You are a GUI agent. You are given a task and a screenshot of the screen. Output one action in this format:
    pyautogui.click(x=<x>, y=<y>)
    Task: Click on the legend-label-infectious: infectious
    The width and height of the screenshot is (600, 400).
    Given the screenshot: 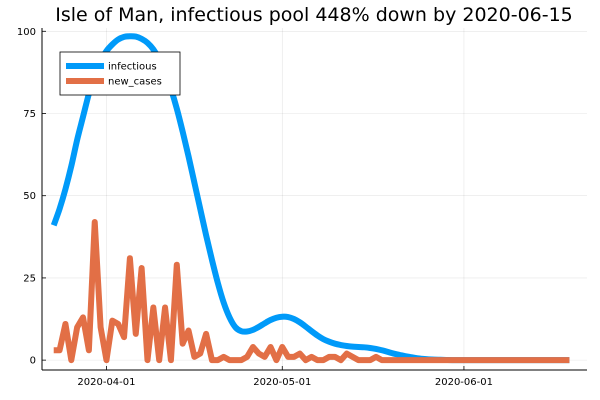 What is the action you would take?
    pyautogui.click(x=132, y=67)
    